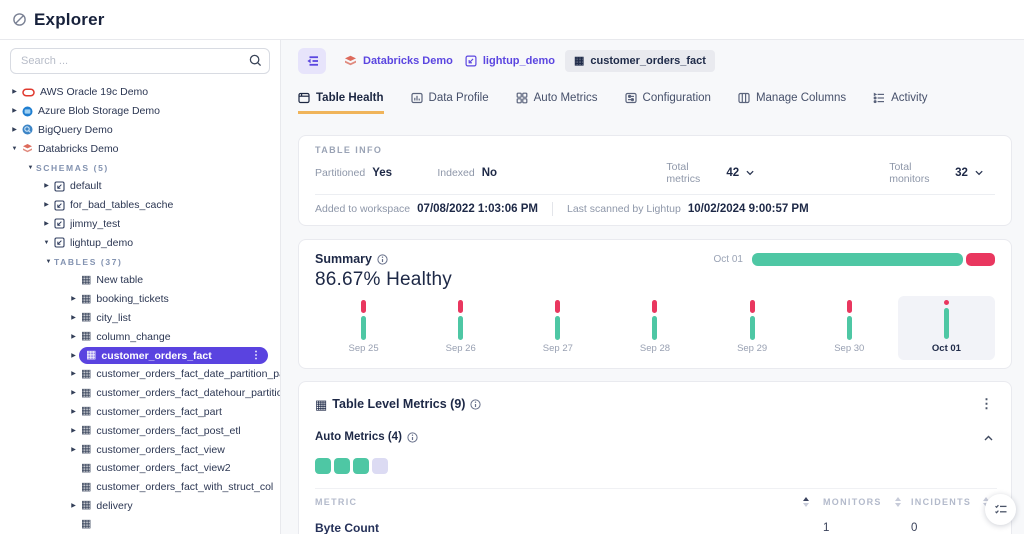 The width and height of the screenshot is (1024, 534). Describe the element at coordinates (140, 318) in the screenshot. I see `tree-table-city-list: ▶ ▦ city_list` at that location.